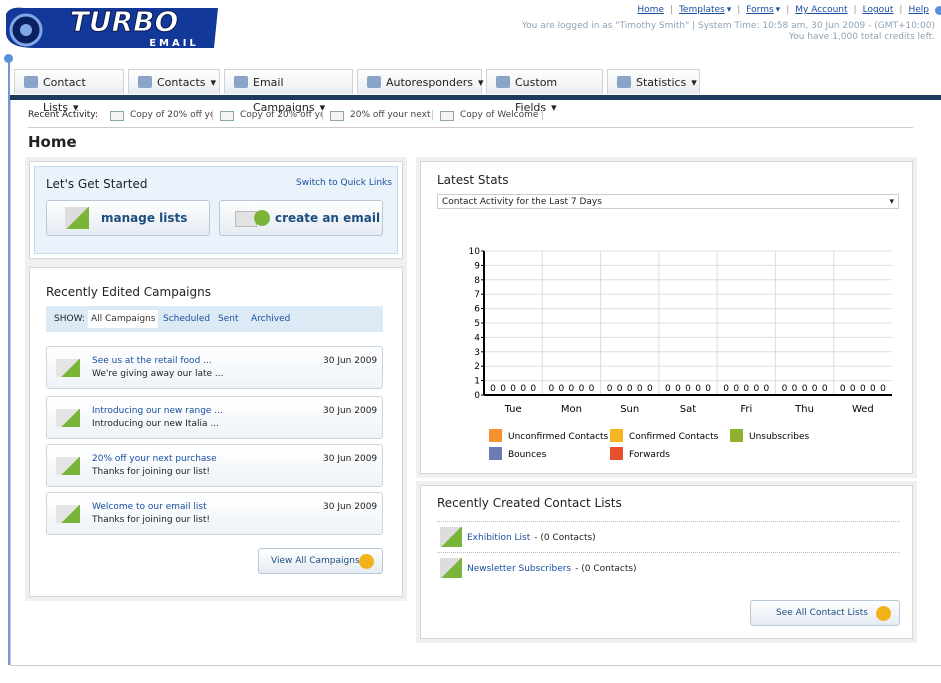 Image resolution: width=941 pixels, height=683 pixels. Describe the element at coordinates (451, 568) in the screenshot. I see `list-icon` at that location.